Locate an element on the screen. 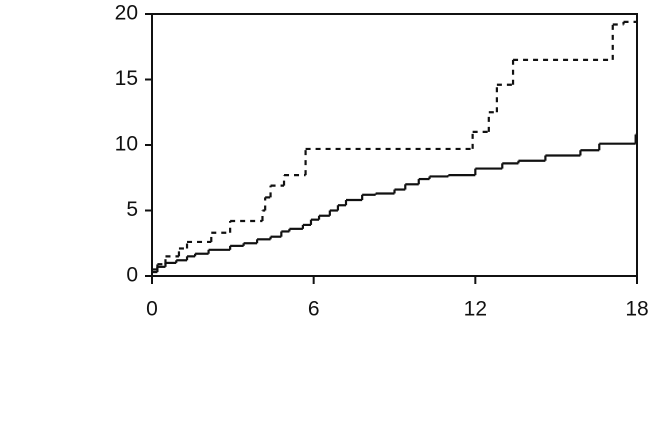 This screenshot has width=655, height=443. x-tick-label: 12 is located at coordinates (475, 309).